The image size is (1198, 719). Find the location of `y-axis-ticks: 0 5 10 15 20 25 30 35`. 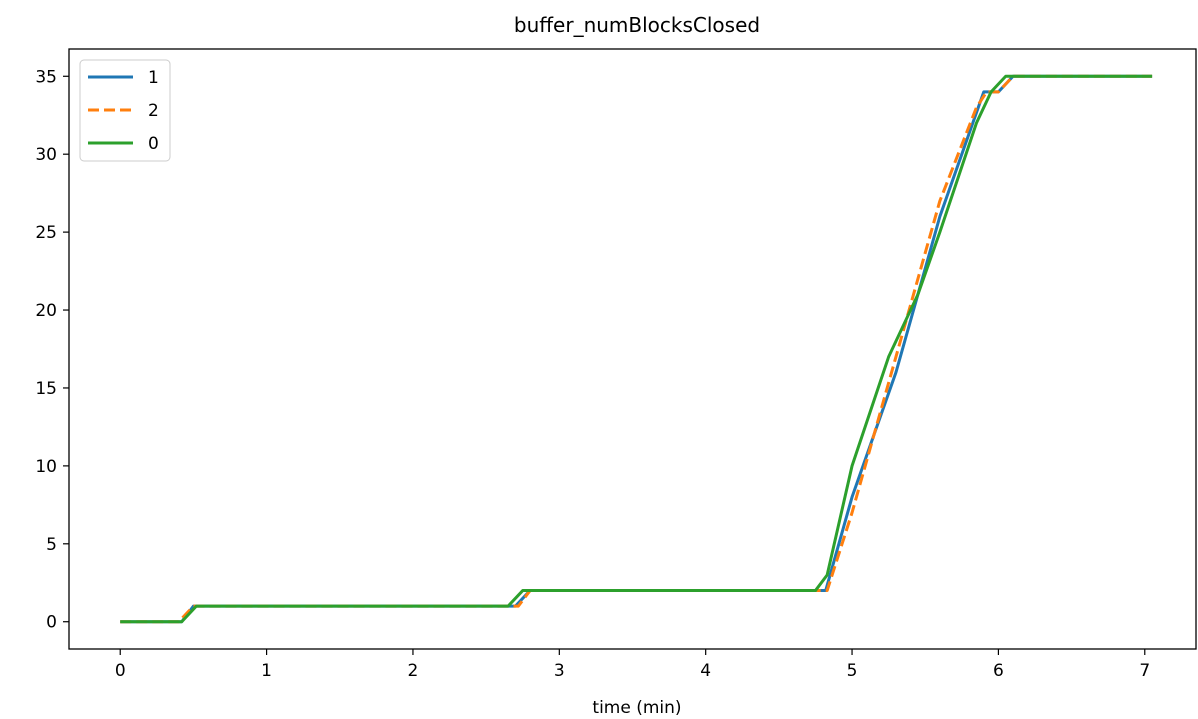

y-axis-ticks: 0 5 10 15 20 25 30 35 is located at coordinates (52, 350).